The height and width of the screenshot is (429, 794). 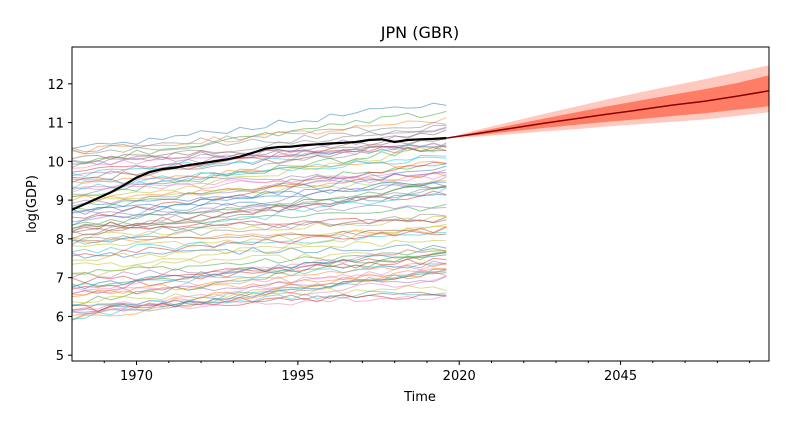 What do you see at coordinates (60, 279) in the screenshot?
I see `y-tick-label: 7` at bounding box center [60, 279].